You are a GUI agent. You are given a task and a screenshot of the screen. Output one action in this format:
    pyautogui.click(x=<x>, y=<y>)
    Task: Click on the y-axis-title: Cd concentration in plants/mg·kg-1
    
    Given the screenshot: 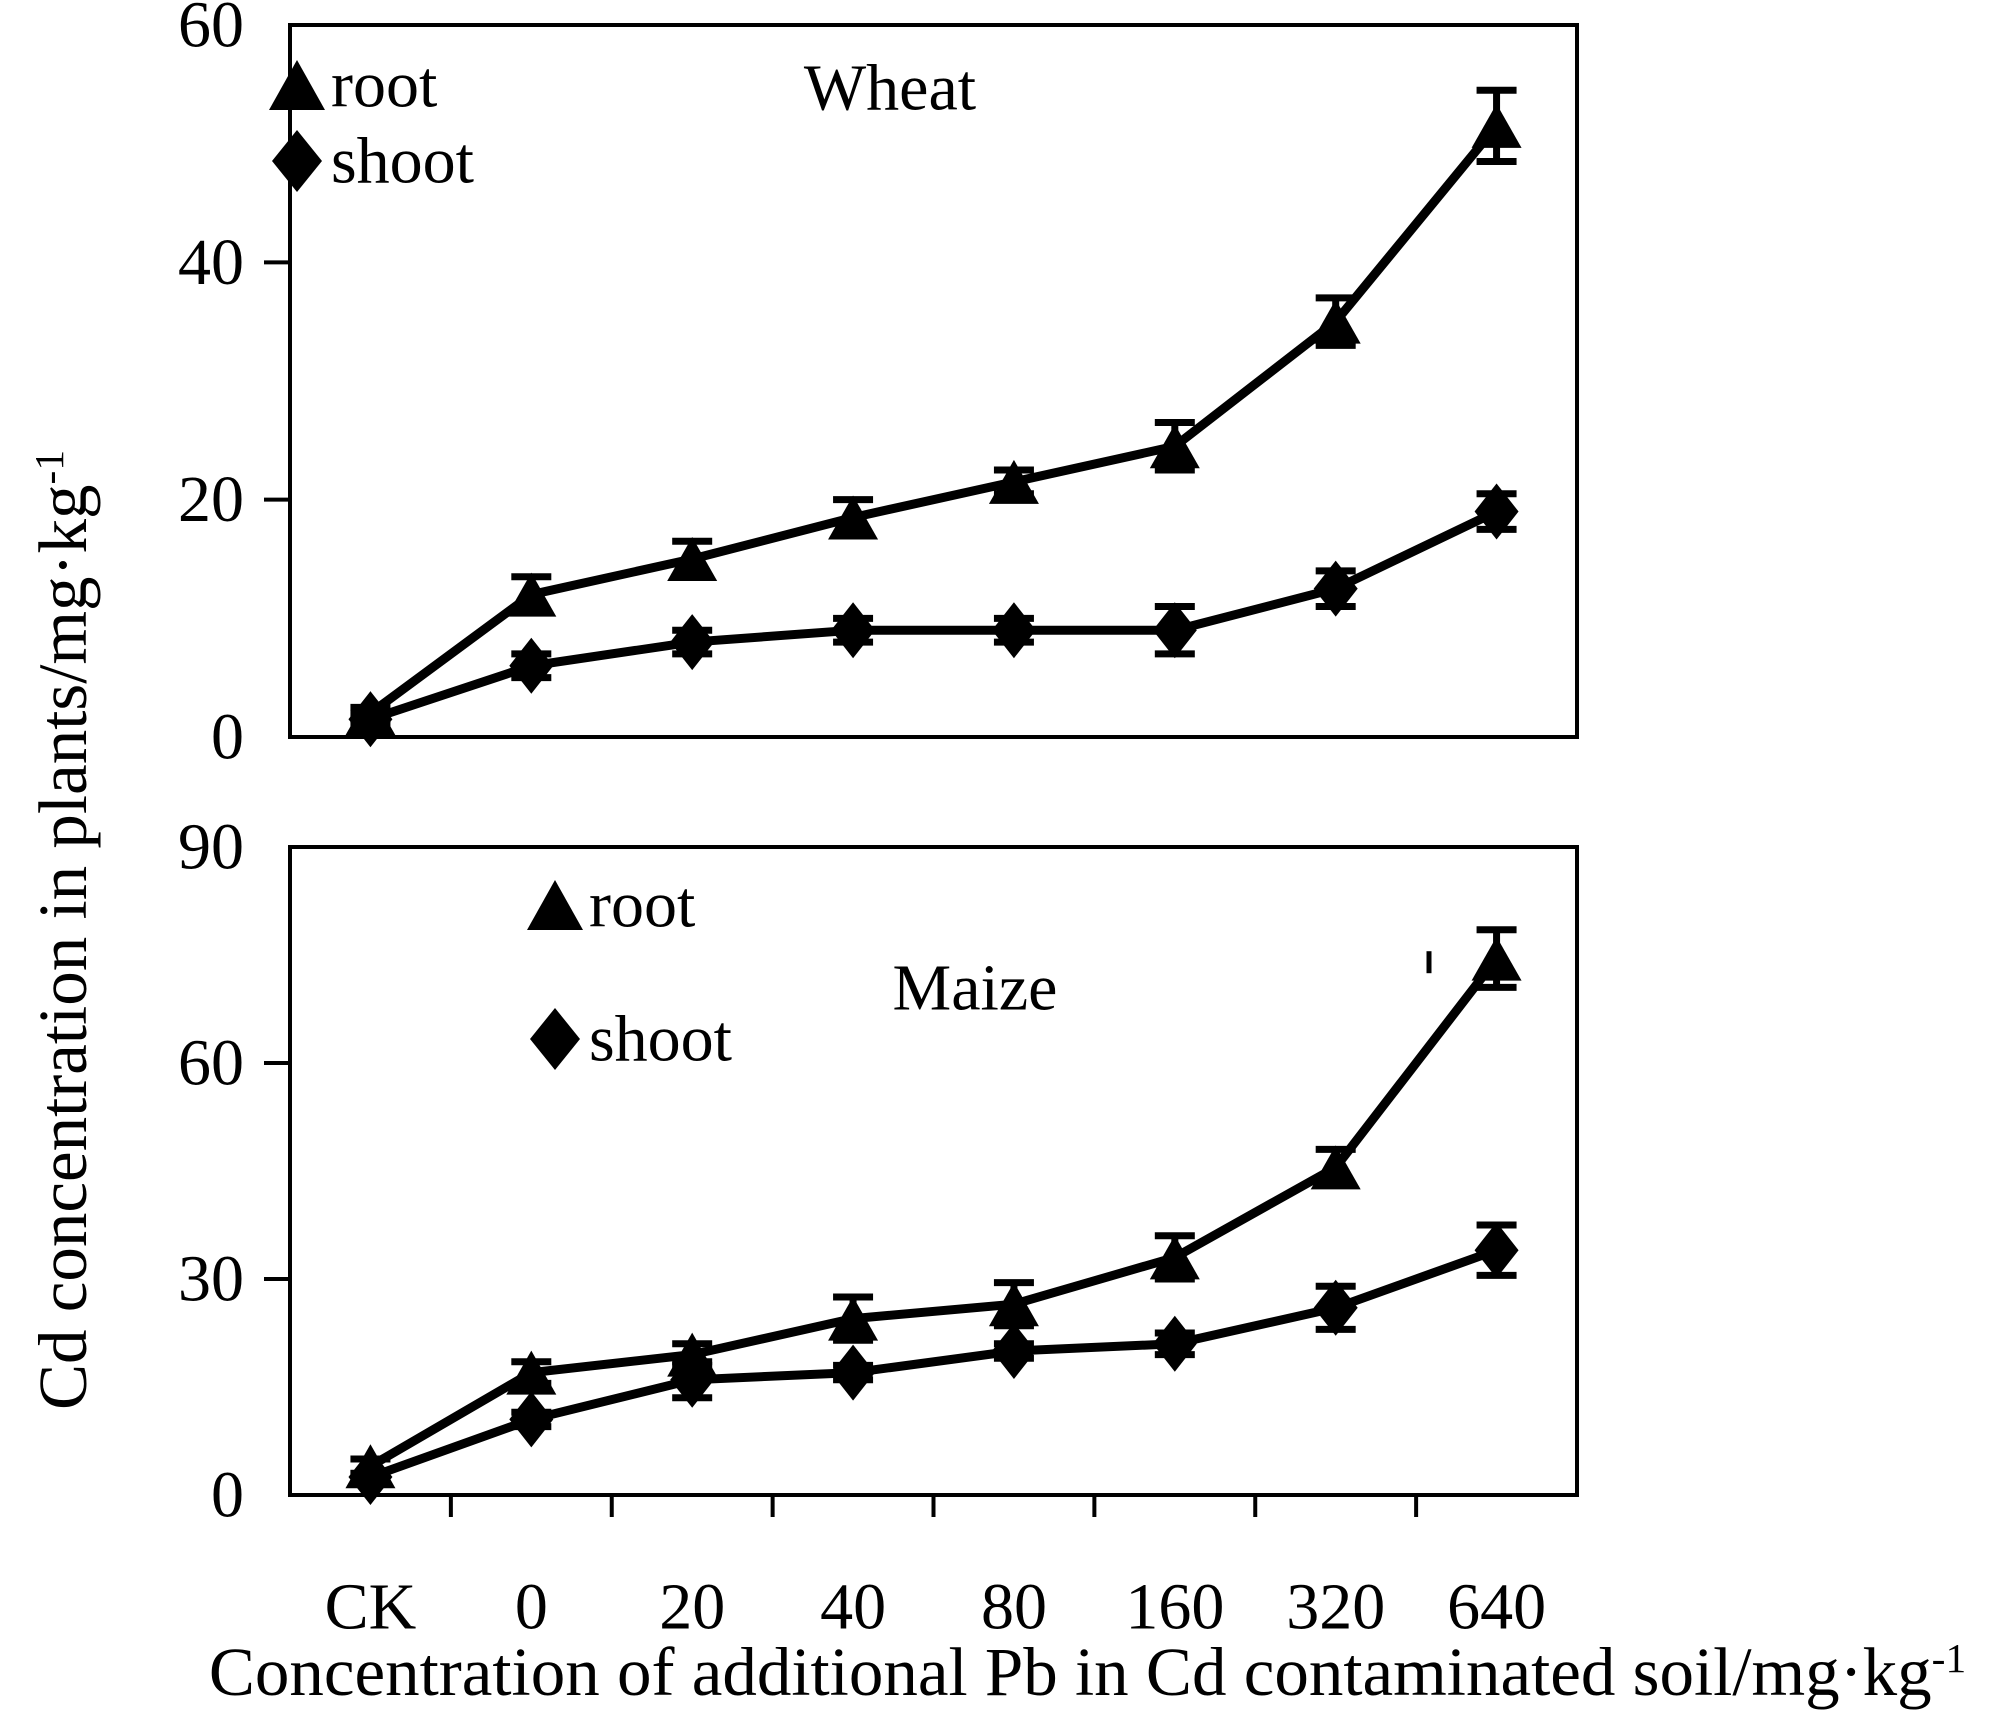 What is the action you would take?
    pyautogui.click(x=63, y=930)
    